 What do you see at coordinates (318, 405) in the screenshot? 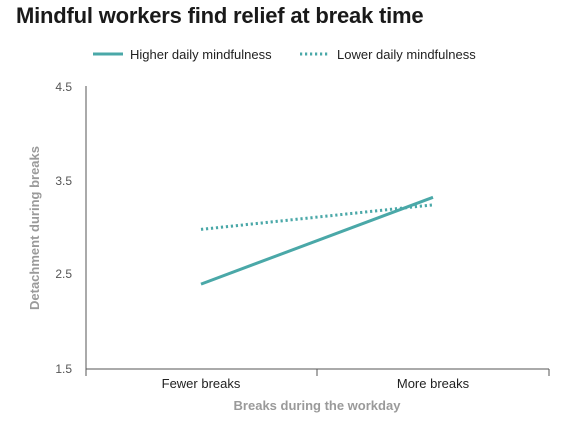
I see `x-axis-title: Breaks during the workday` at bounding box center [318, 405].